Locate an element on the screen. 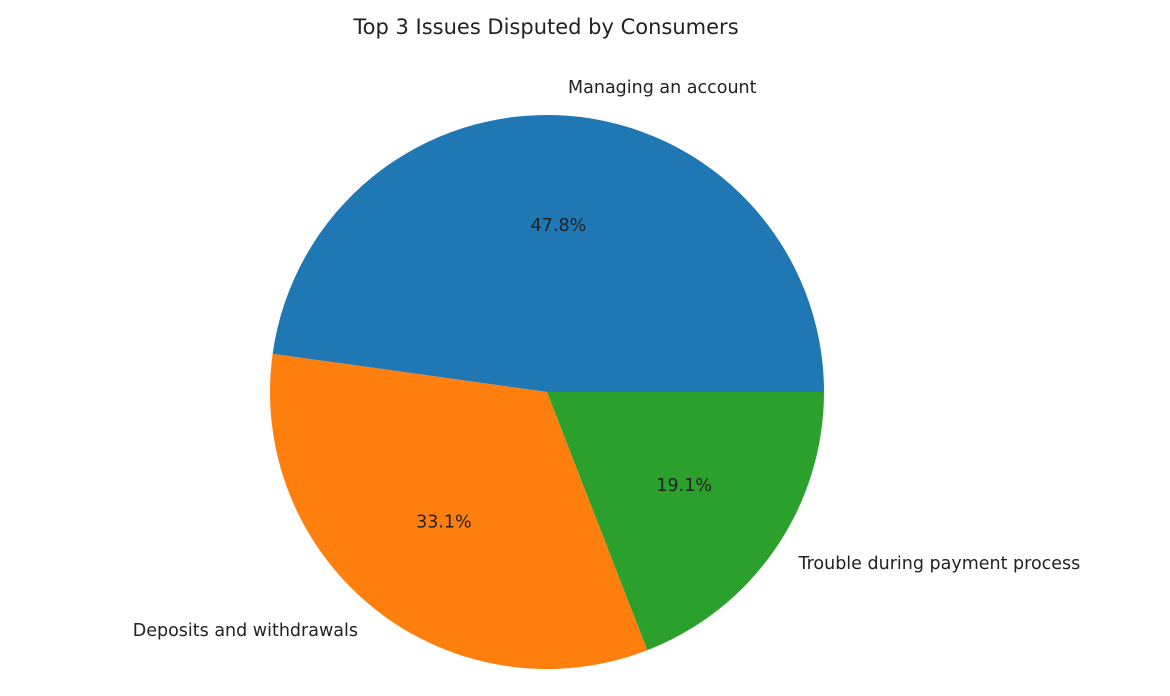  chart-title: Top 3 Issues Disputed by Consumers is located at coordinates (545, 27).